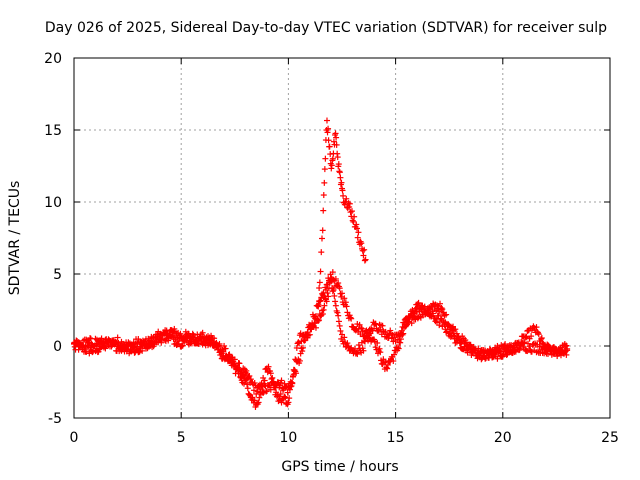 The height and width of the screenshot is (480, 640). I want to click on y-axis-label: SDTVAR / TECUs, so click(15, 238).